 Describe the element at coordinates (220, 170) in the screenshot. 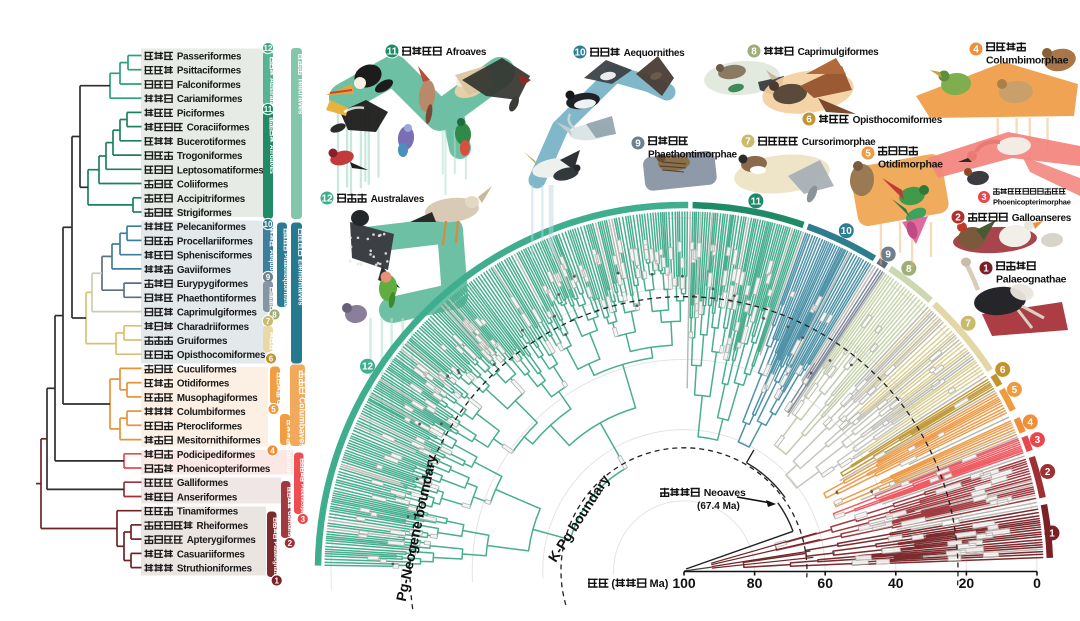

I see `svg-text: Leptosomatiformes` at that location.